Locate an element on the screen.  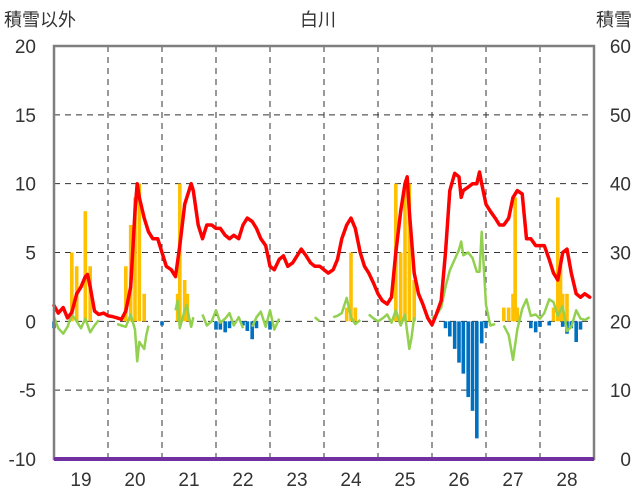
left-axis-title: 積雪以外 is located at coordinates (40, 20).